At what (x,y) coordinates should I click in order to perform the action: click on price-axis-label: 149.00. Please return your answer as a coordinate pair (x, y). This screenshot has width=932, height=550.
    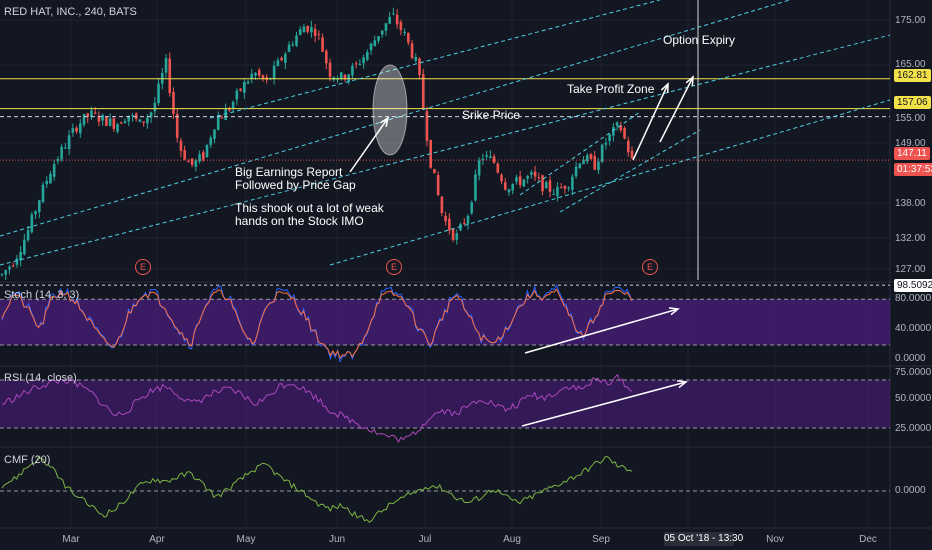
    Looking at the image, I should click on (910, 143).